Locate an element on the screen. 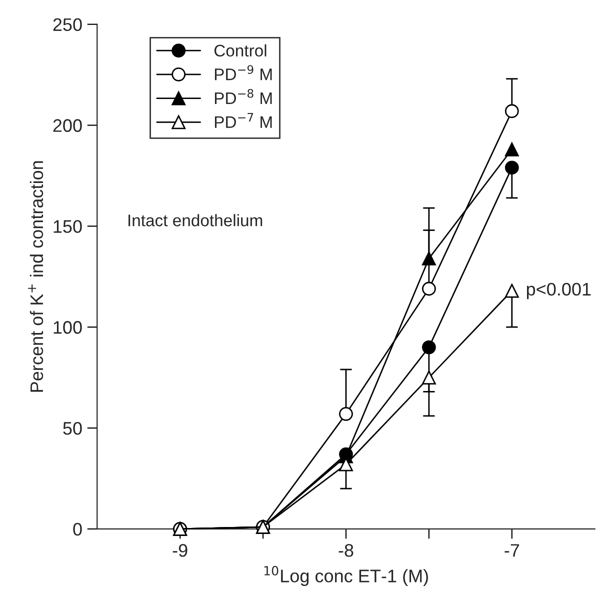 This screenshot has height=608, width=607. x-axis-title: $^{10}$Log conc ET-1 (M) is located at coordinates (346, 576).